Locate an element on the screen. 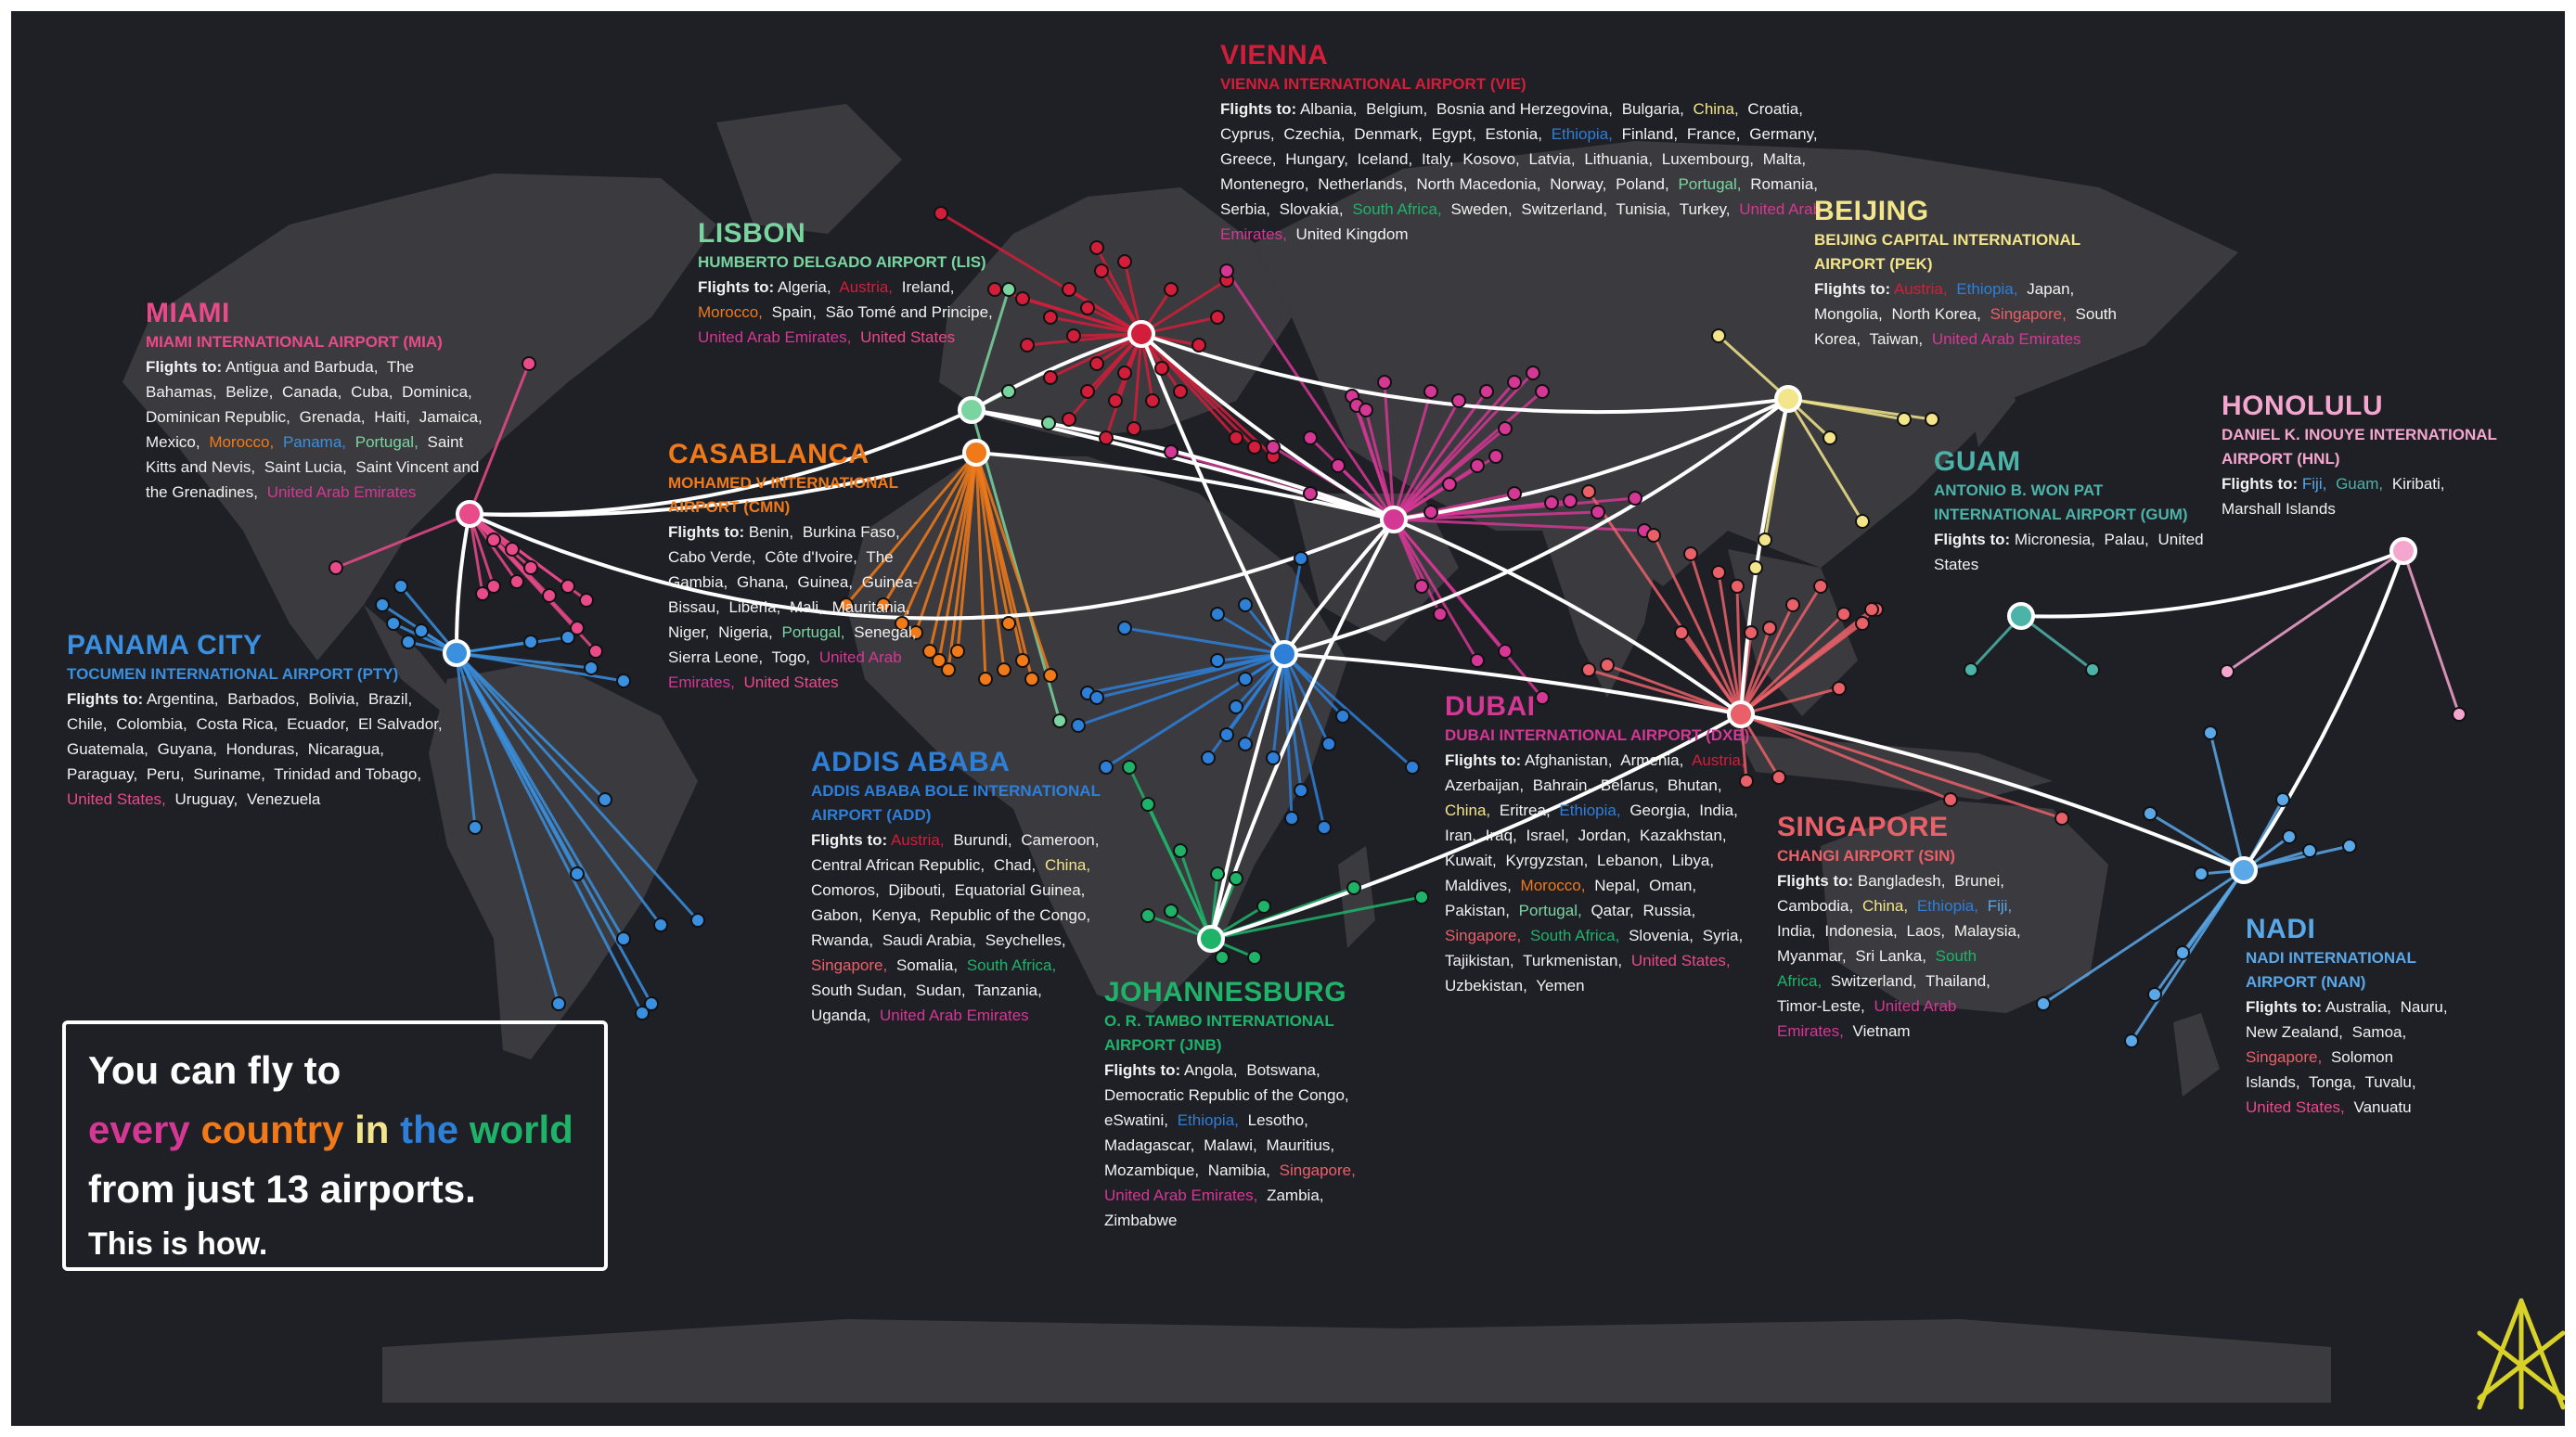 This screenshot has height=1437, width=2576. headline-word: world is located at coordinates (521, 1129).